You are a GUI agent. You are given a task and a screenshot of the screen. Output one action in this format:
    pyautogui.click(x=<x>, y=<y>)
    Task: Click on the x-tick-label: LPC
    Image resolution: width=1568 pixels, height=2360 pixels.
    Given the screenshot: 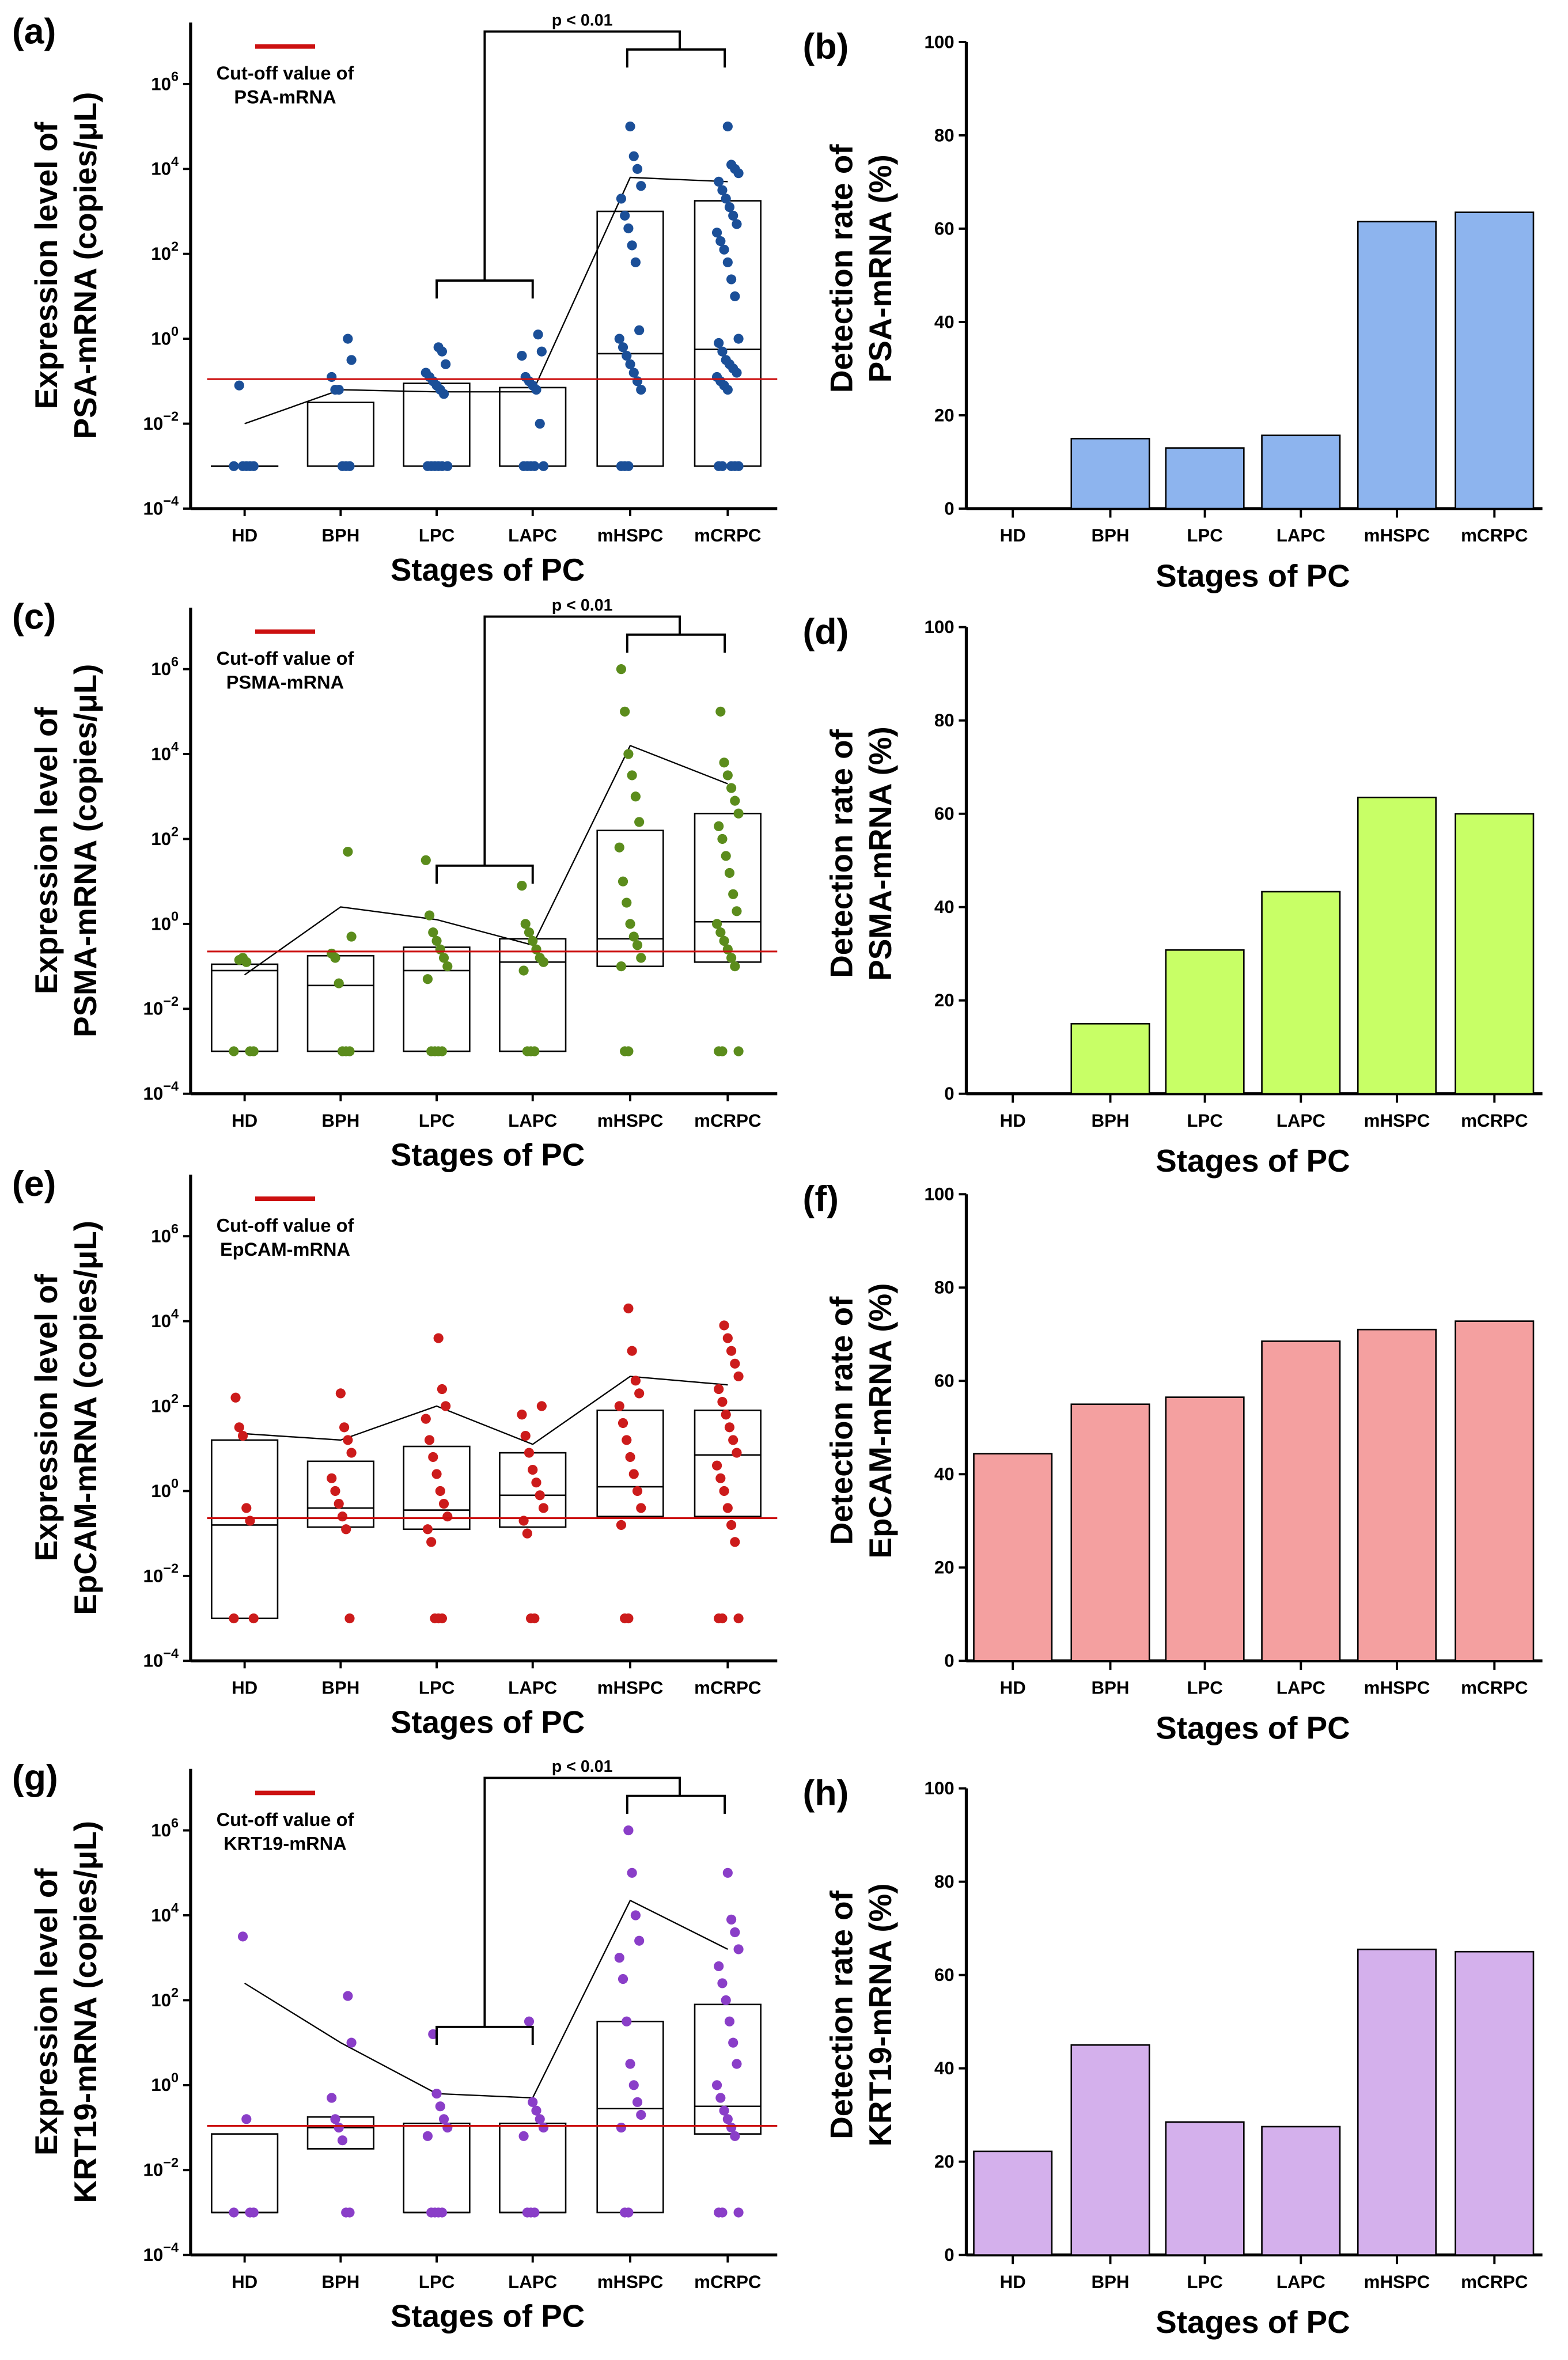 What is the action you would take?
    pyautogui.click(x=1205, y=1688)
    